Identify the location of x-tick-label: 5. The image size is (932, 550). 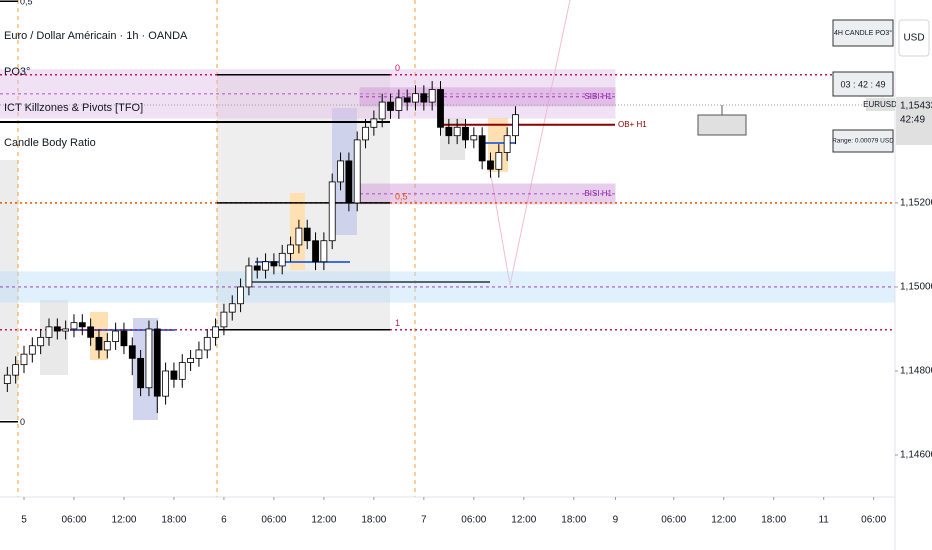
(24, 520).